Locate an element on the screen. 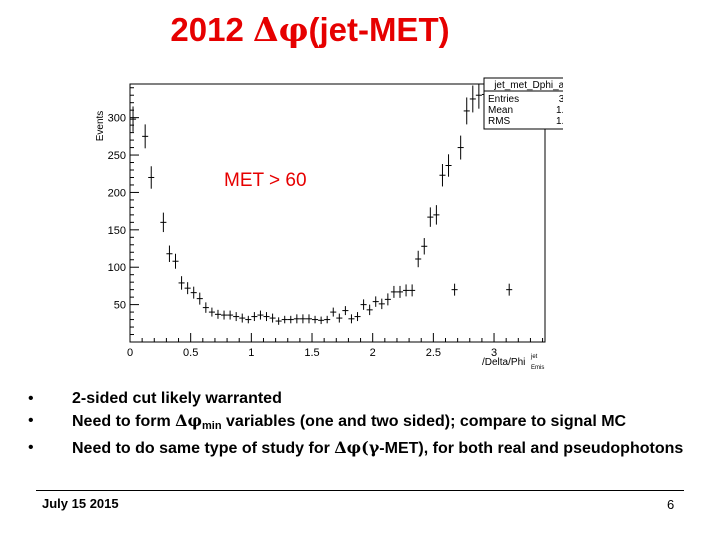  min-subscript: min is located at coordinates (212, 426).